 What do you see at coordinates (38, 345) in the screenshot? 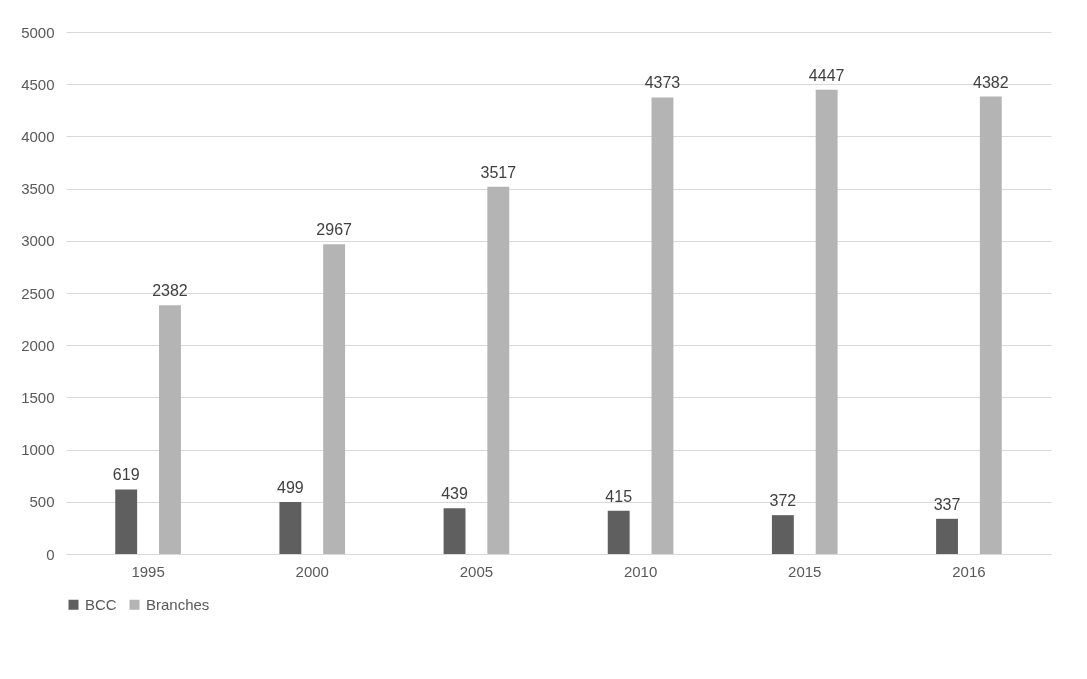
I see `y-tick-label: 2000` at bounding box center [38, 345].